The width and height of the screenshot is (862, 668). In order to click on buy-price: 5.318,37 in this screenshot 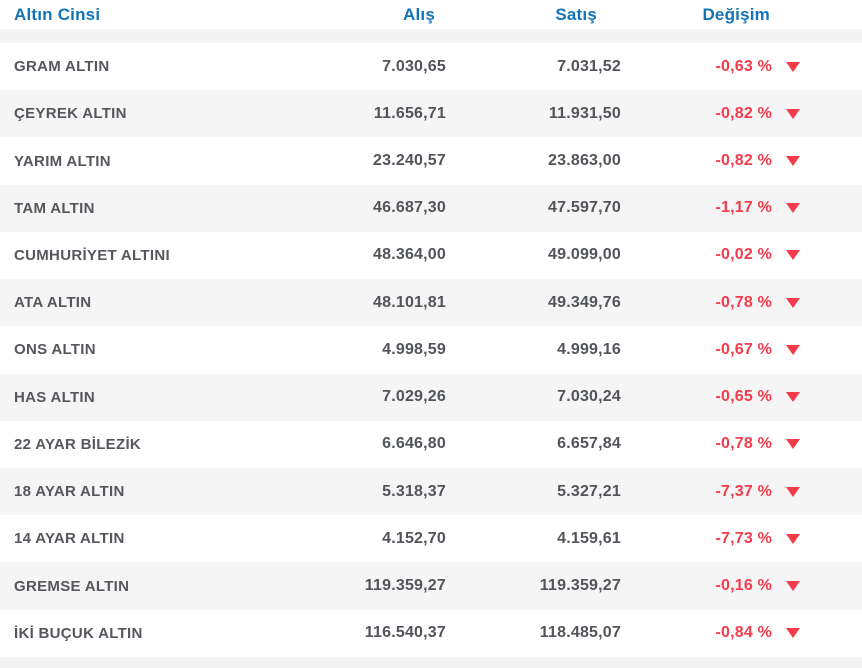, I will do `click(414, 491)`.